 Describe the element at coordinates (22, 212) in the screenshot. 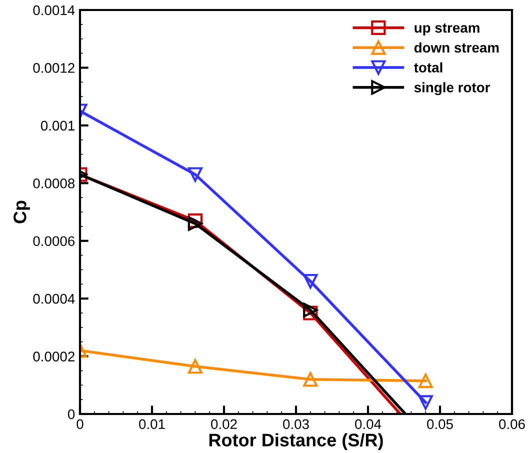

I see `y-axis-title: Cp` at that location.